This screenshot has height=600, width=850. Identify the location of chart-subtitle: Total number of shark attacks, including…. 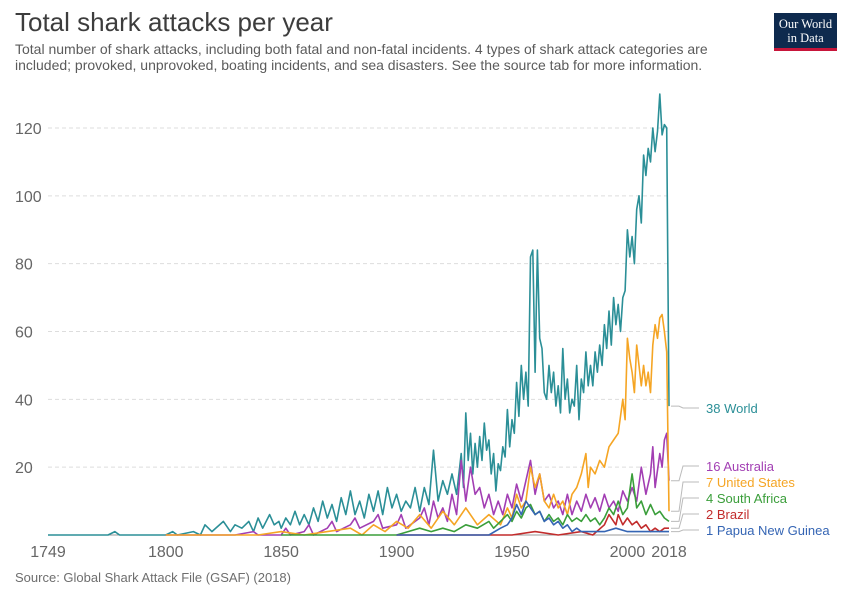
(361, 57).